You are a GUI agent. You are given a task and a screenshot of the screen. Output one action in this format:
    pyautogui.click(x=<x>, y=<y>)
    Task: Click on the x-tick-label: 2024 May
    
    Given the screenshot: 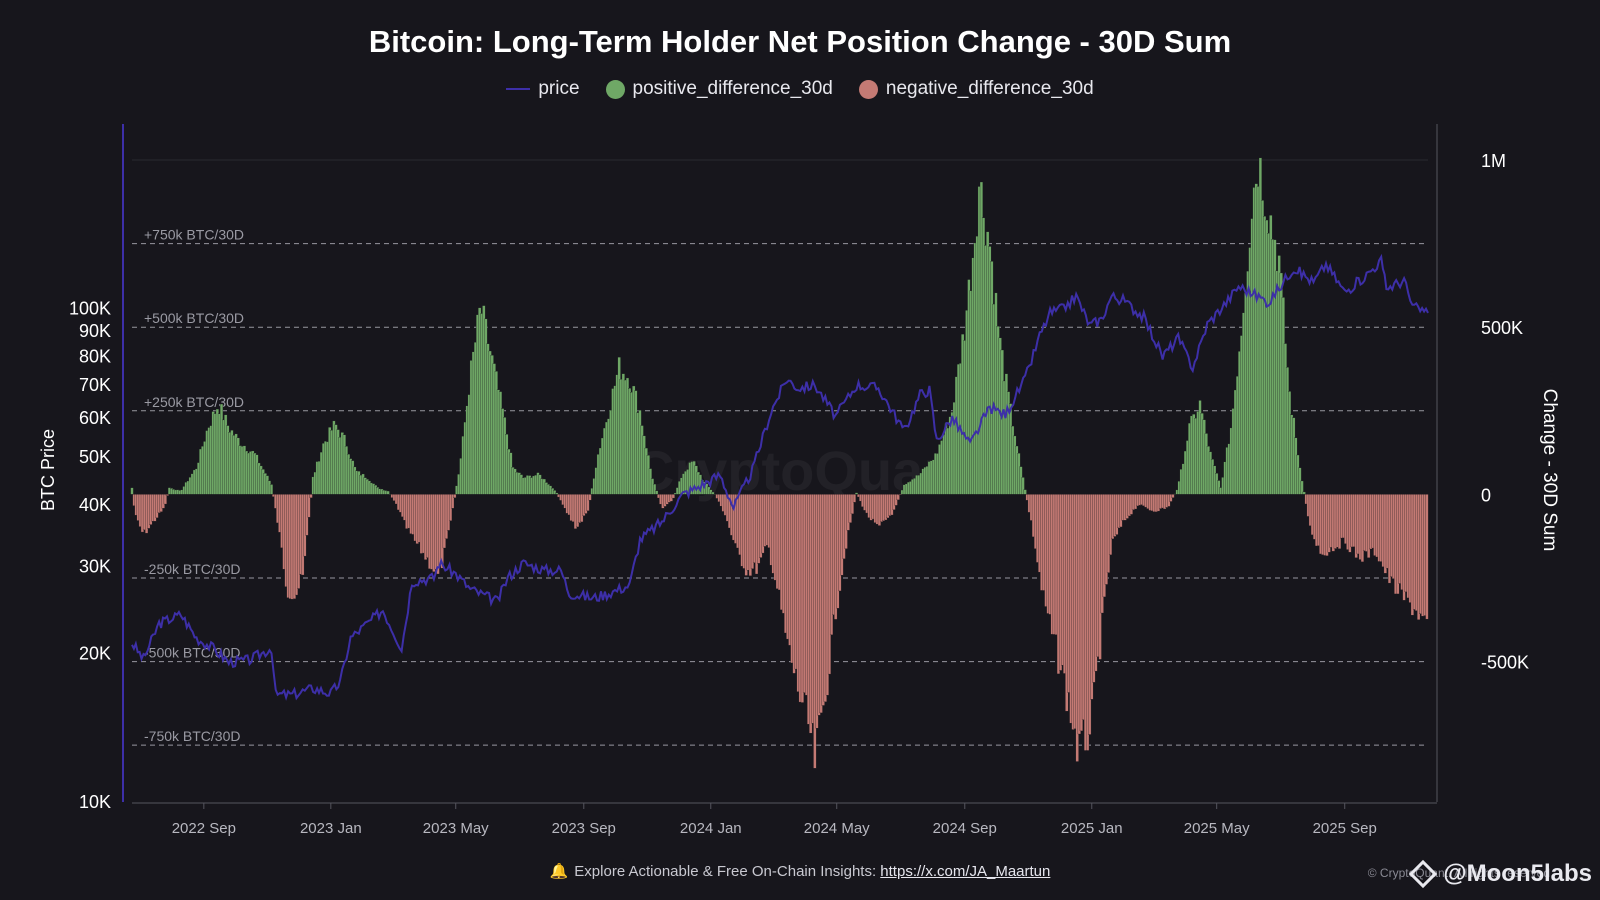 What is the action you would take?
    pyautogui.click(x=837, y=828)
    